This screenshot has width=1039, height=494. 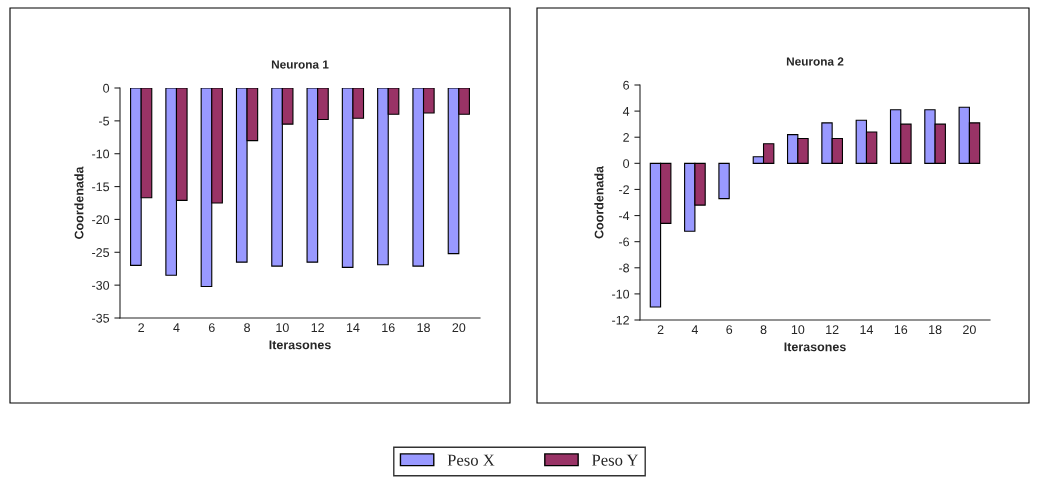 I want to click on y-tick-label: -6, so click(x=624, y=242).